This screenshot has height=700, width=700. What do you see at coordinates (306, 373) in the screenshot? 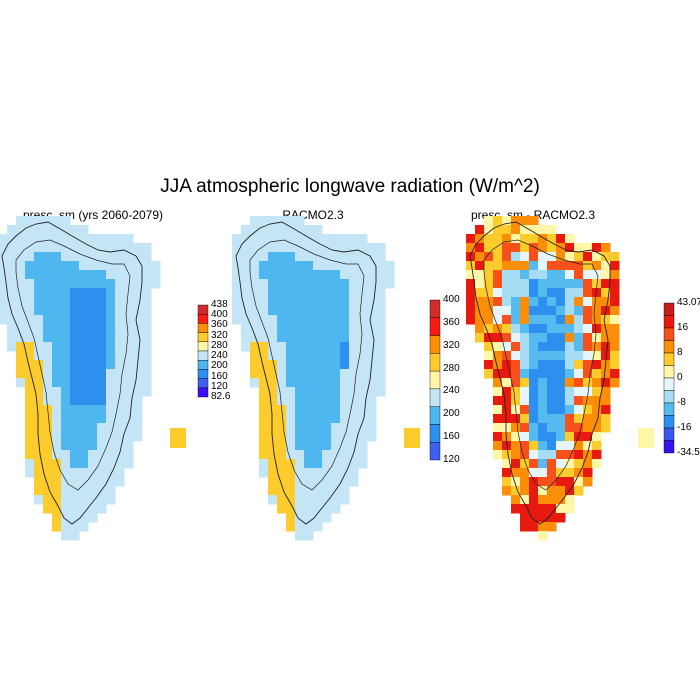
I see `coastline` at bounding box center [306, 373].